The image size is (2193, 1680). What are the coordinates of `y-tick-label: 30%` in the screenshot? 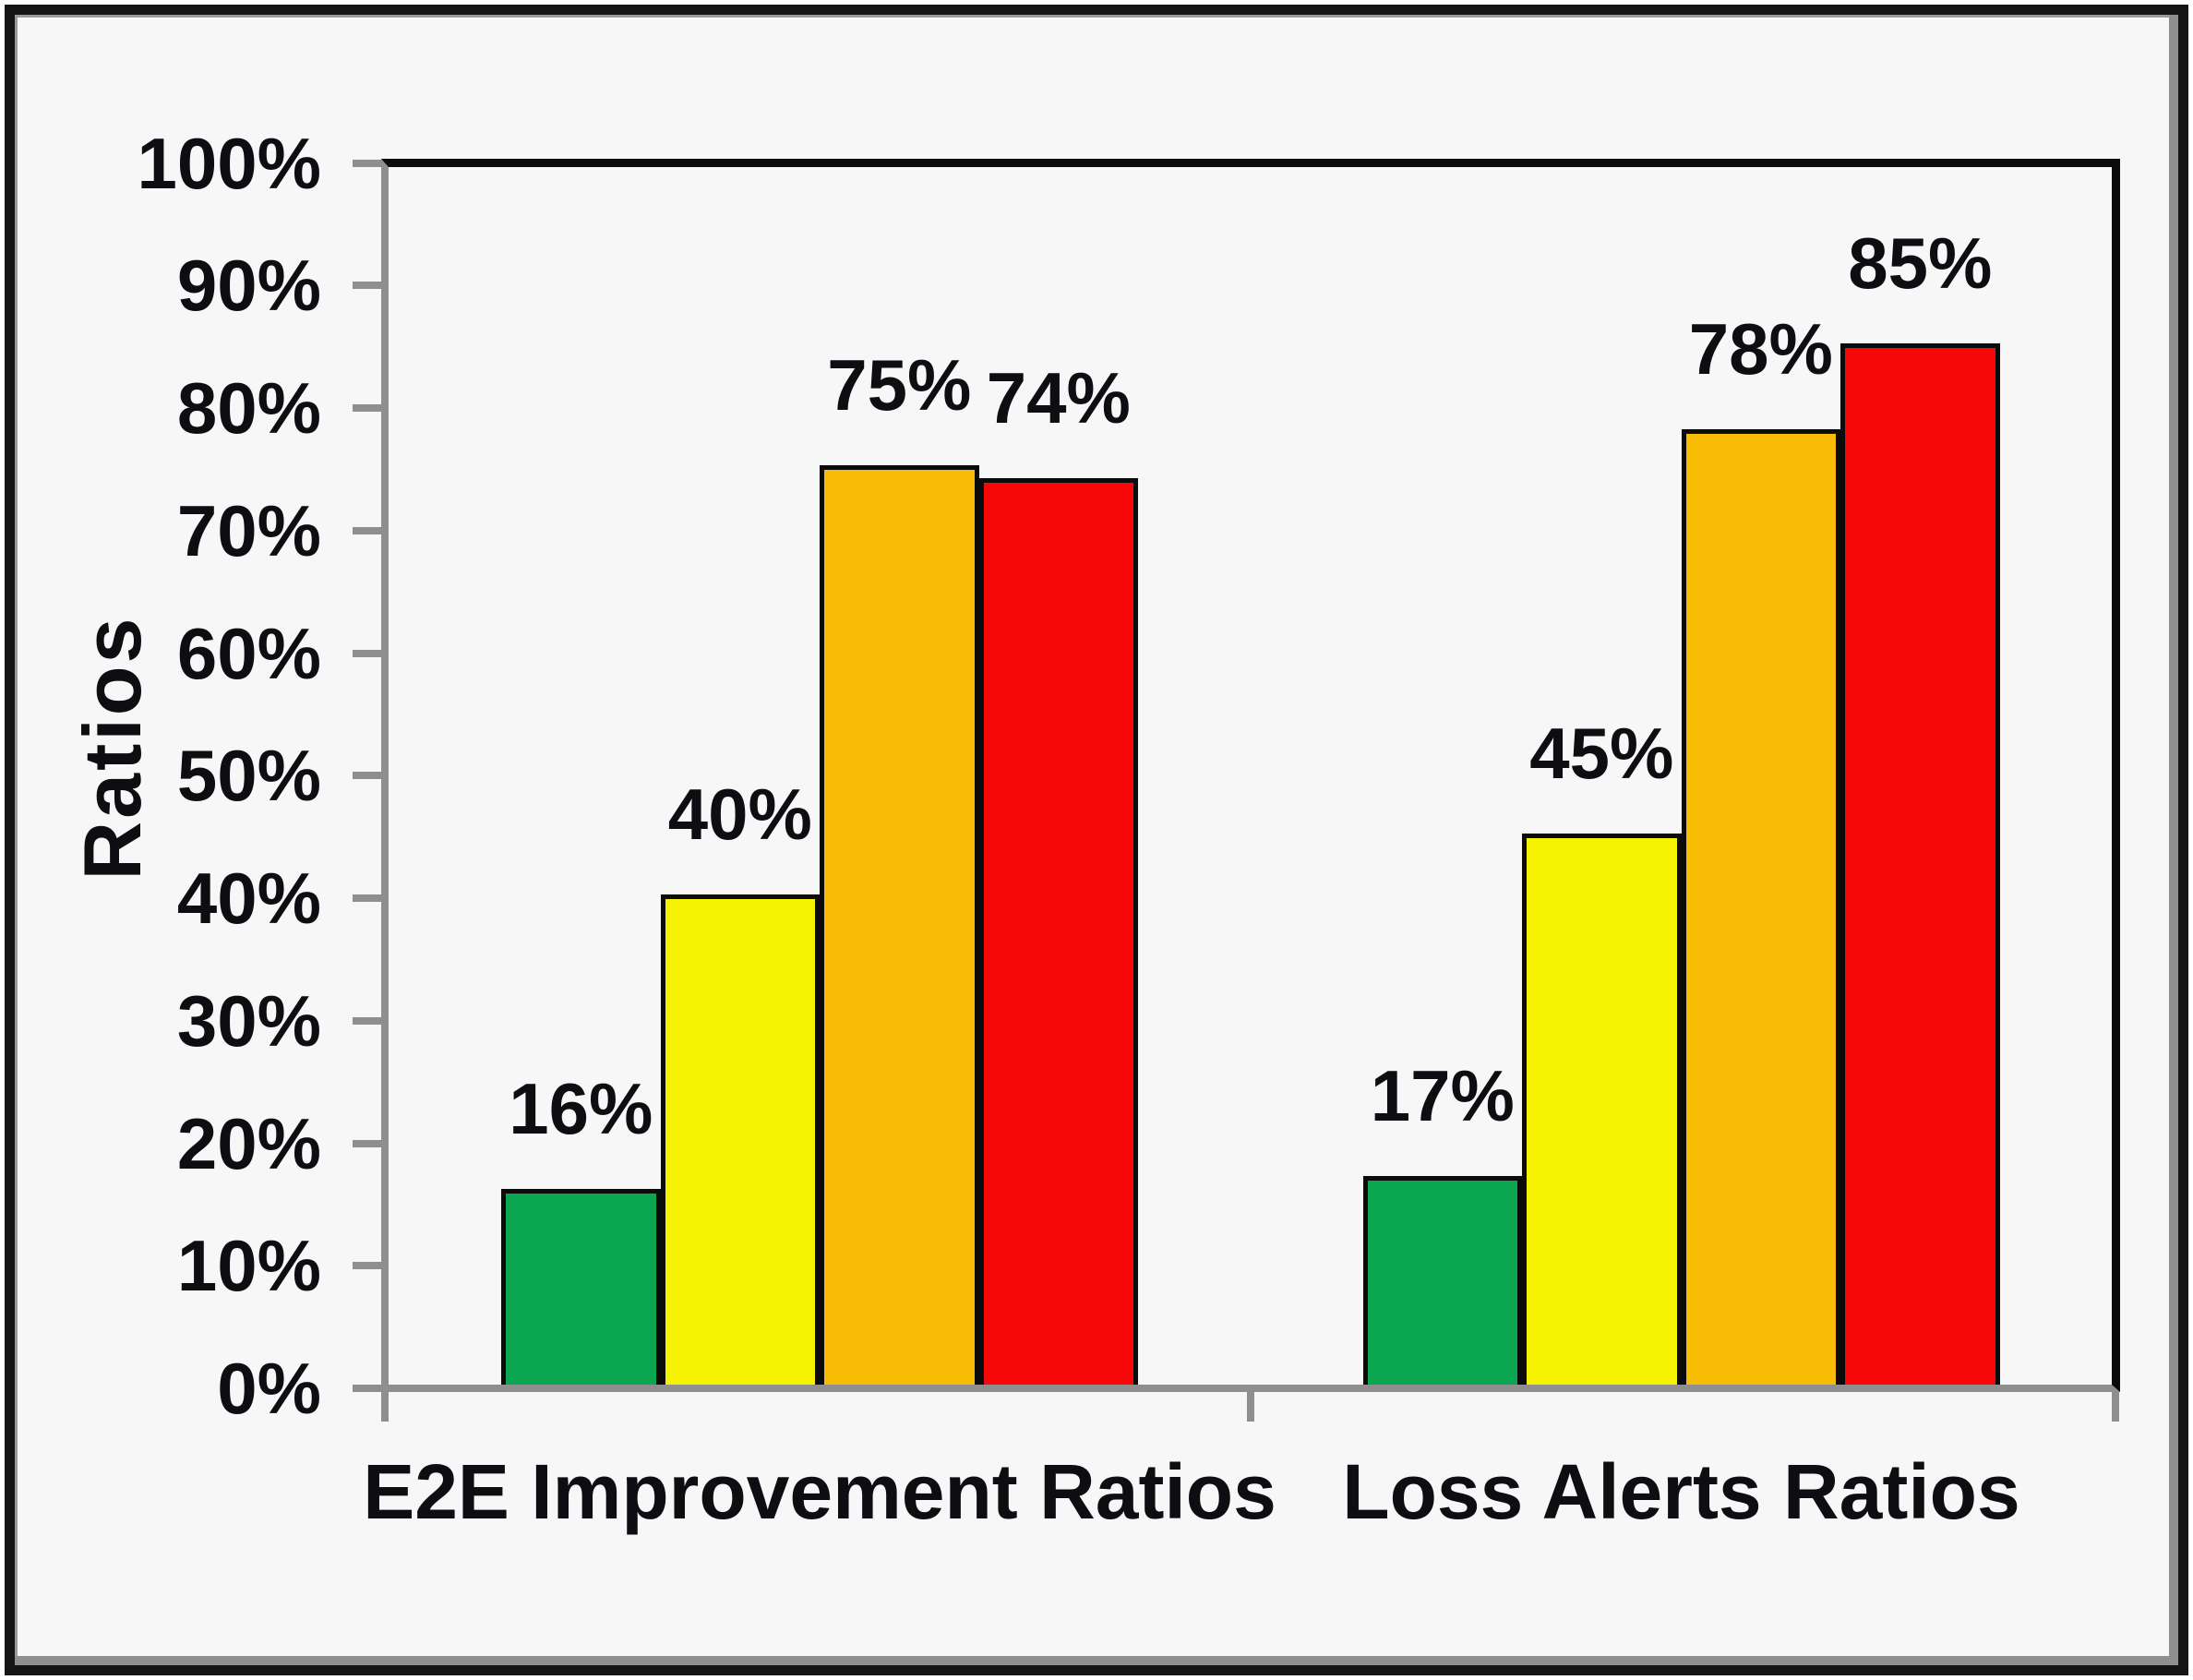 It's located at (249, 1020).